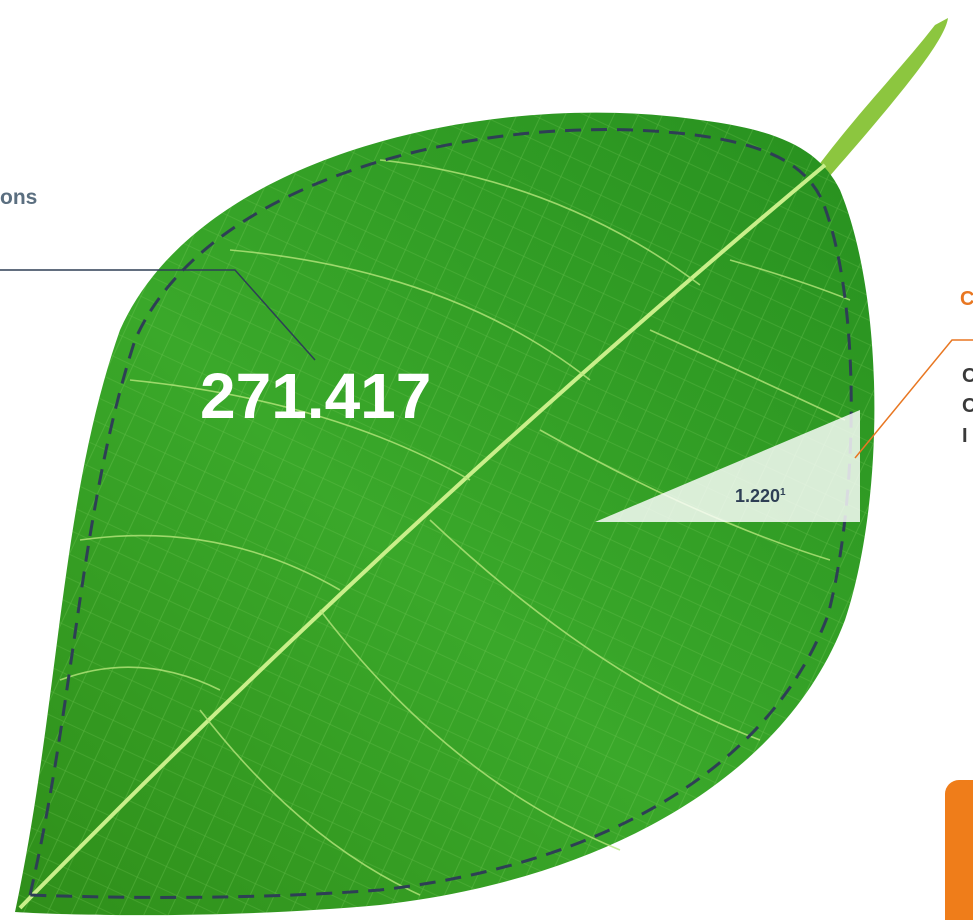 The image size is (973, 920). What do you see at coordinates (965, 436) in the screenshot?
I see `right-line: I` at bounding box center [965, 436].